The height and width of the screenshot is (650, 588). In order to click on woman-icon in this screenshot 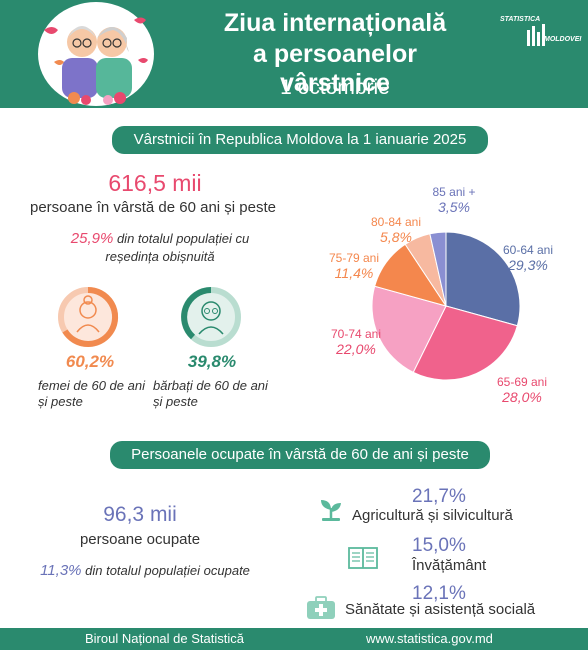, I will do `click(88, 316)`.